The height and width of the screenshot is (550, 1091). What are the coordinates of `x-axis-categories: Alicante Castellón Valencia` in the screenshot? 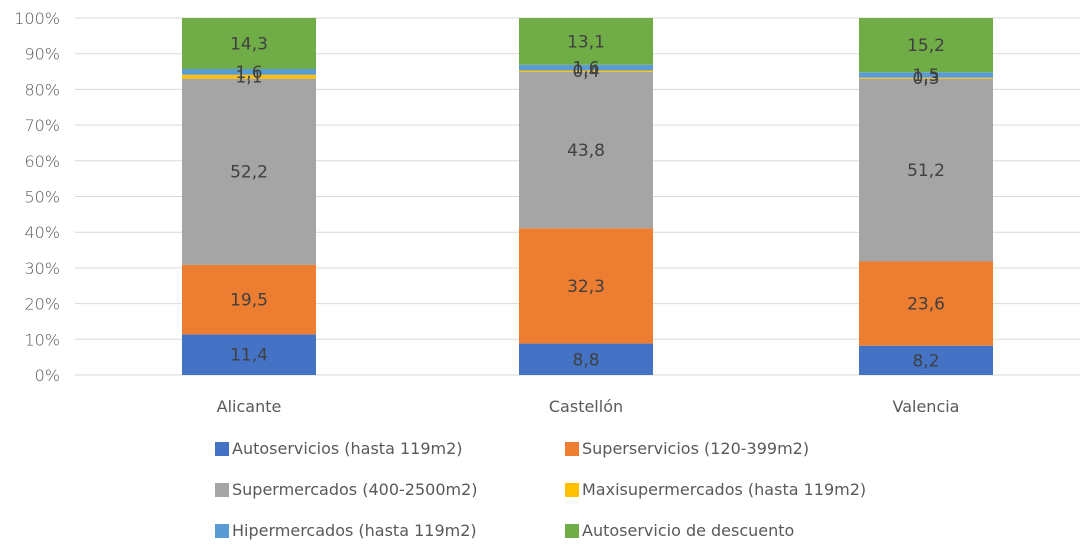 It's located at (588, 406).